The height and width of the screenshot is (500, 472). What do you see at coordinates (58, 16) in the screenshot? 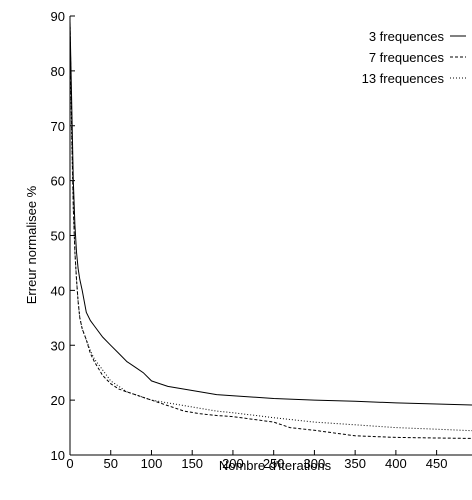
I see `y-tick-label: 90` at bounding box center [58, 16].